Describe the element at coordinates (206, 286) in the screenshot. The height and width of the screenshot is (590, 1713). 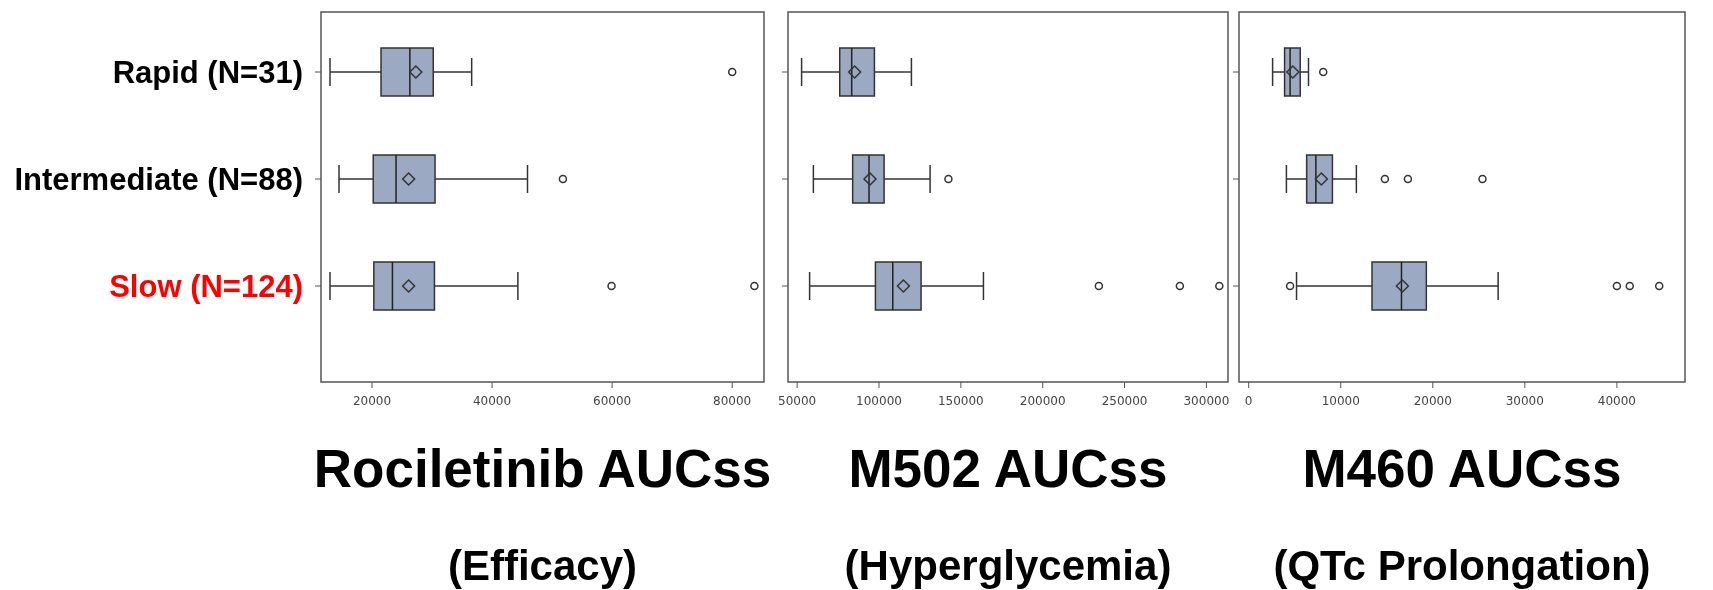
I see `y-tick-label: Slow (N=124)` at that location.